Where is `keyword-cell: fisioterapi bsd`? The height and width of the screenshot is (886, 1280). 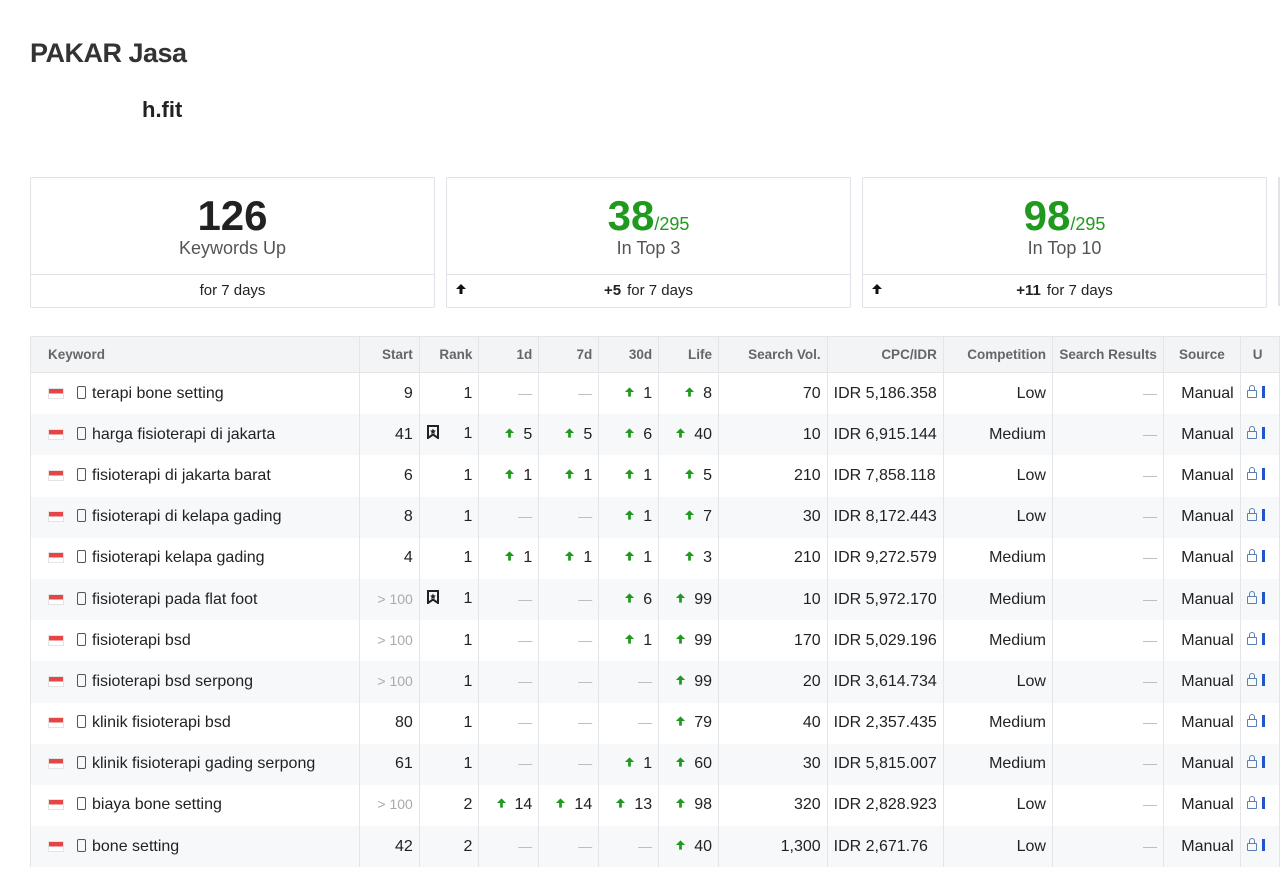 keyword-cell: fisioterapi bsd is located at coordinates (195, 641).